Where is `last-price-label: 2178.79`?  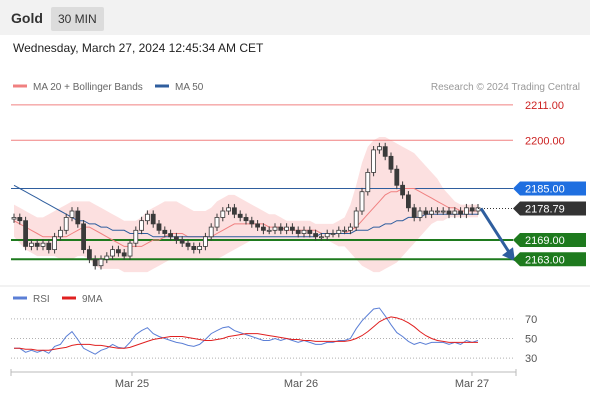 last-price-label: 2178.79 is located at coordinates (545, 209).